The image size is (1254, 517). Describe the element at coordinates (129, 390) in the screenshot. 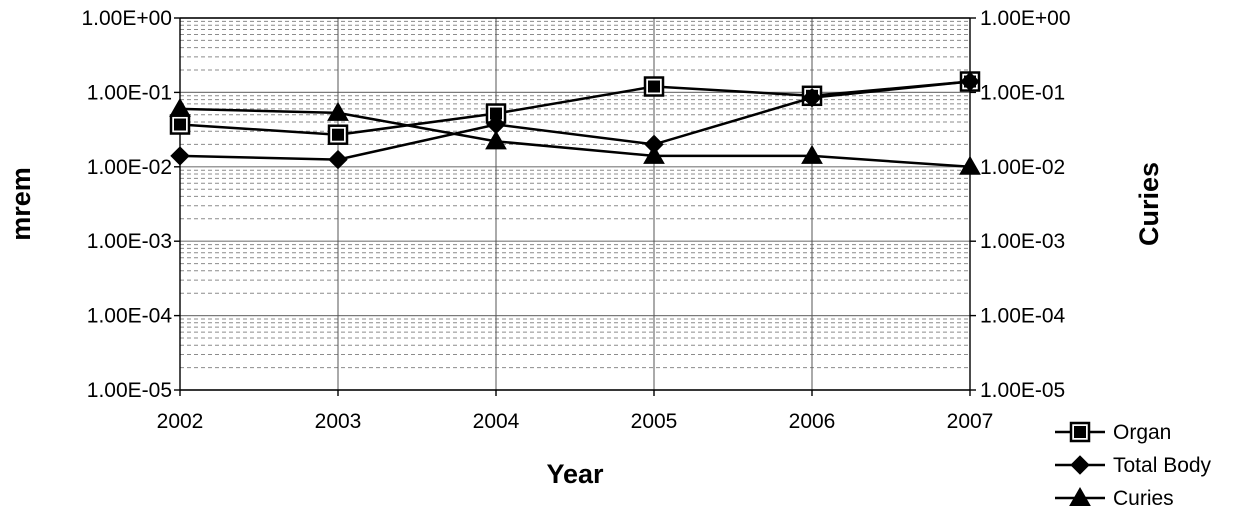

I see `y-tick-label-left: 1.00E-05` at that location.